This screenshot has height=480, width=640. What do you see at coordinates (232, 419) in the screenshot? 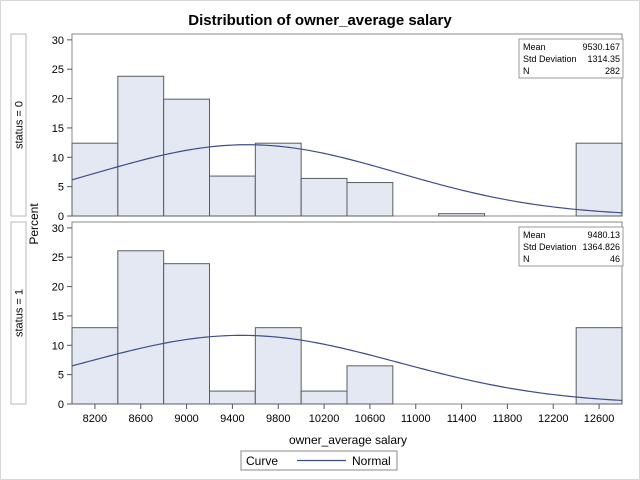
I see `x-tick-label: 9400` at bounding box center [232, 419].